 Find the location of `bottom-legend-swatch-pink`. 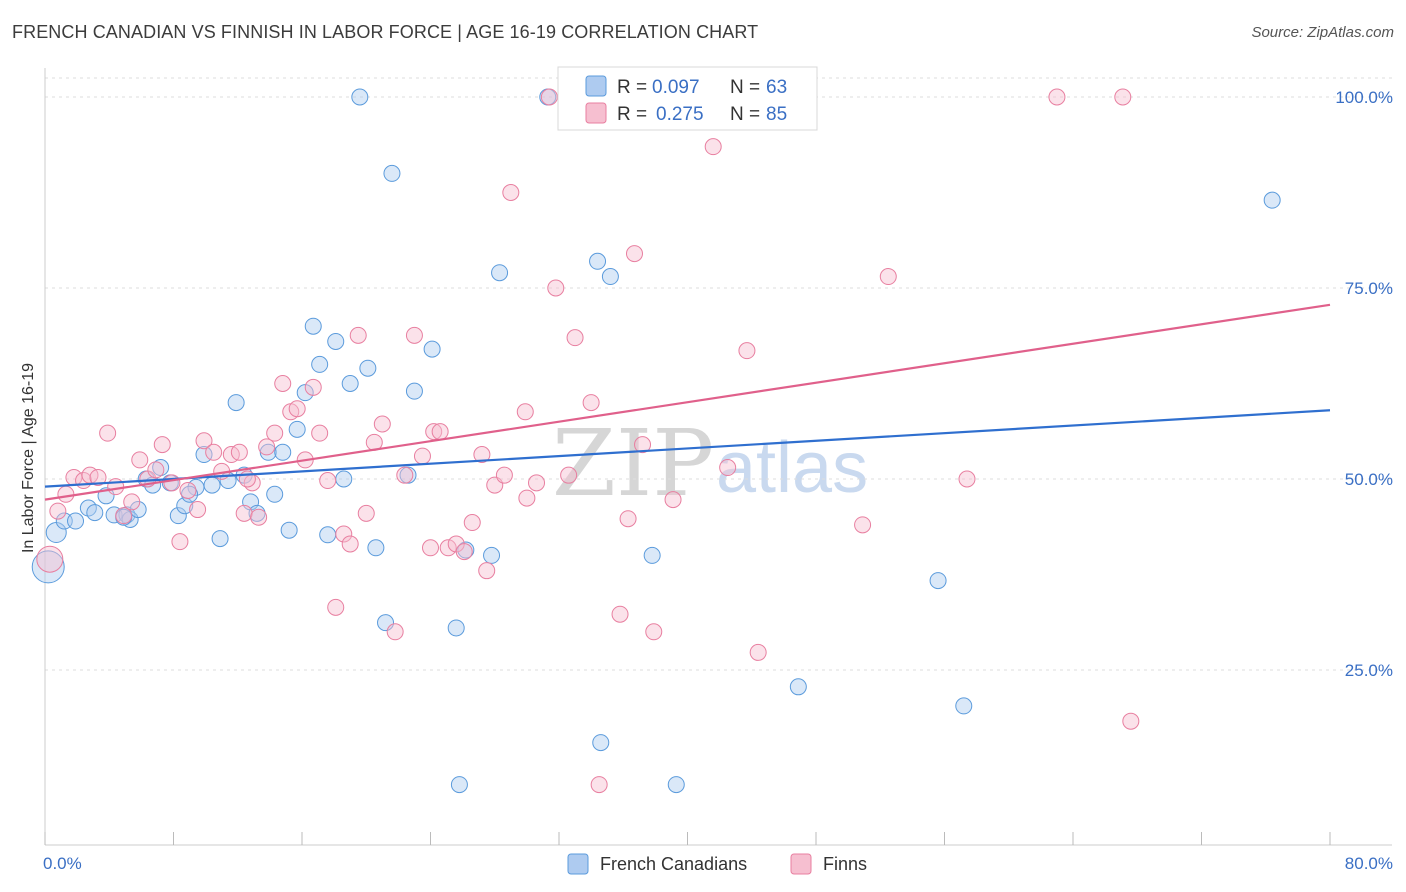

bottom-legend-swatch-pink is located at coordinates (801, 864).